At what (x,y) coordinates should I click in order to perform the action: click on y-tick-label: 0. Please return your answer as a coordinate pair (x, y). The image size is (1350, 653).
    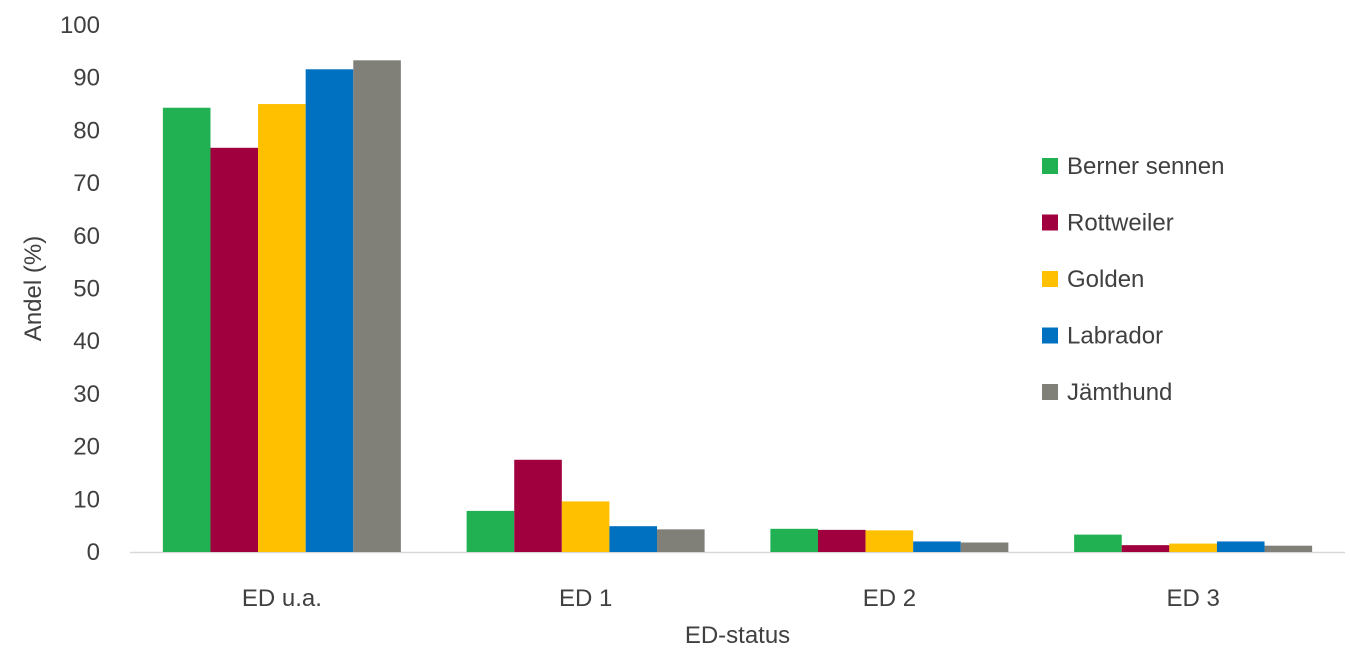
    Looking at the image, I should click on (93, 552).